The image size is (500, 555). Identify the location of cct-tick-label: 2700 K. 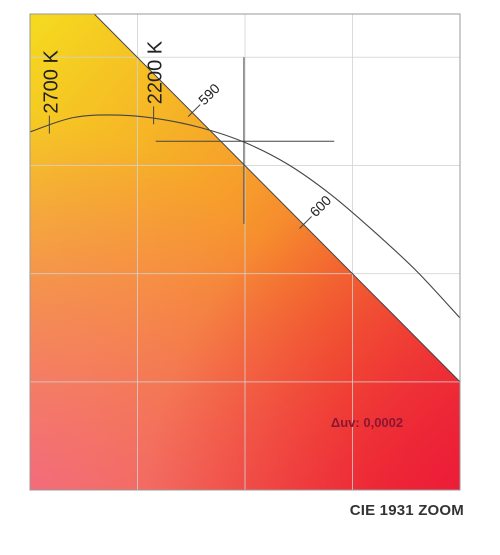
(51, 82).